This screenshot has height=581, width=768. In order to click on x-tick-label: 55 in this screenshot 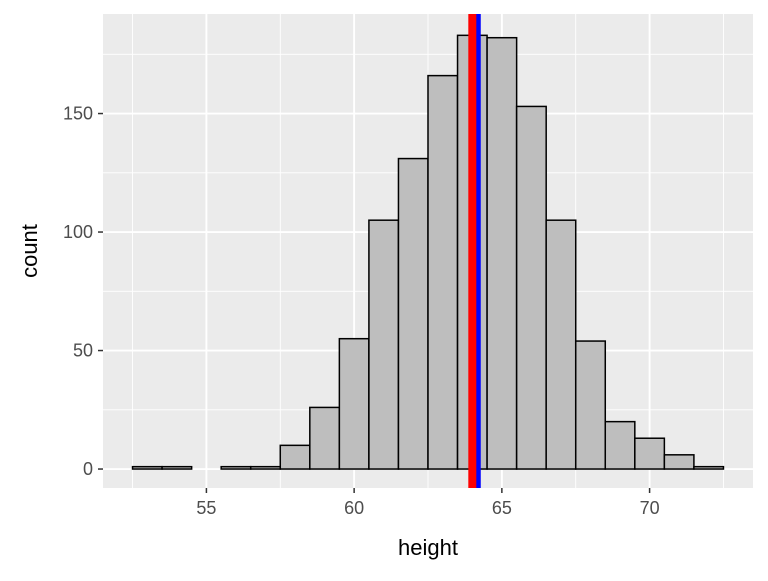, I will do `click(206, 508)`.